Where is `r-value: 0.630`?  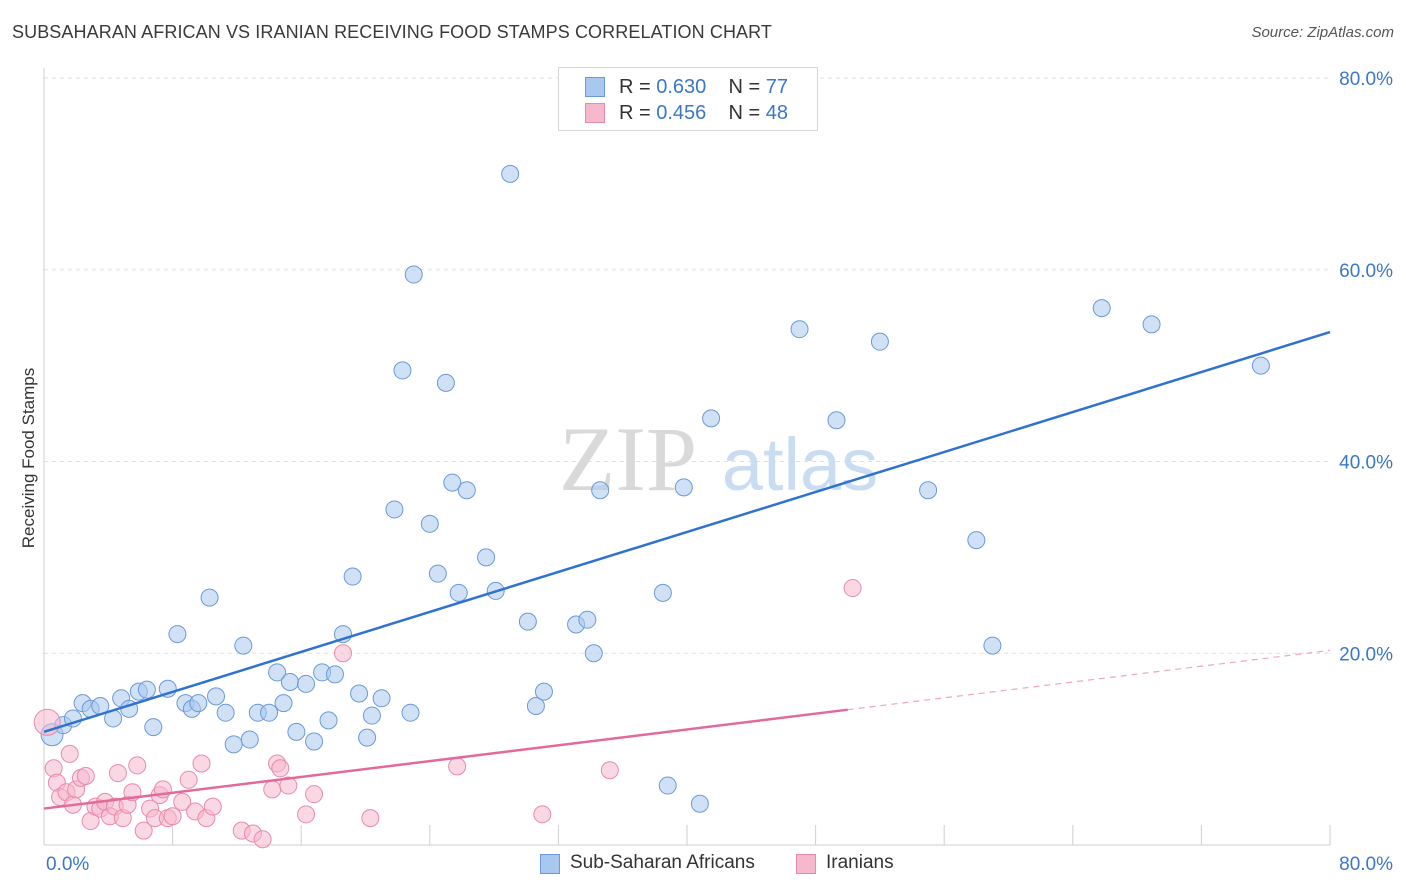 r-value: 0.630 is located at coordinates (681, 87).